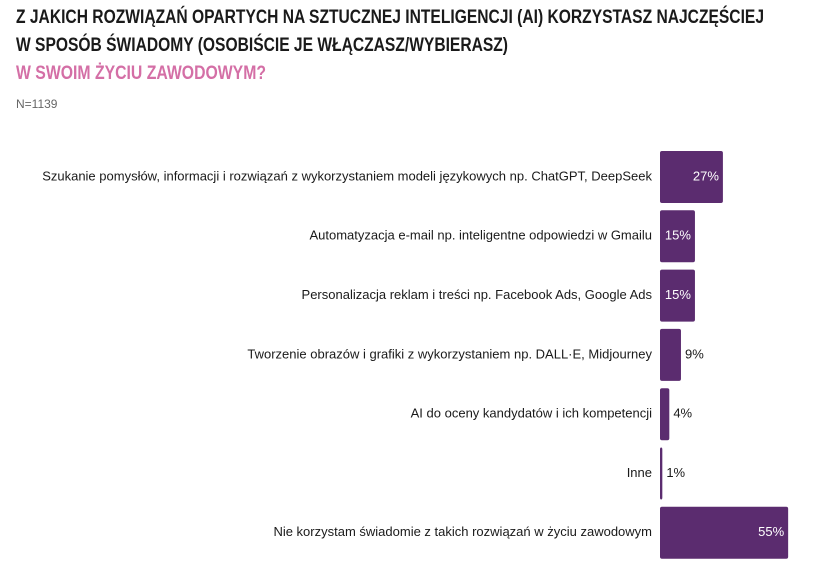 This screenshot has height=564, width=828. What do you see at coordinates (531, 413) in the screenshot?
I see `category-label: AI do oceny kandydatów i ich kompetencji` at bounding box center [531, 413].